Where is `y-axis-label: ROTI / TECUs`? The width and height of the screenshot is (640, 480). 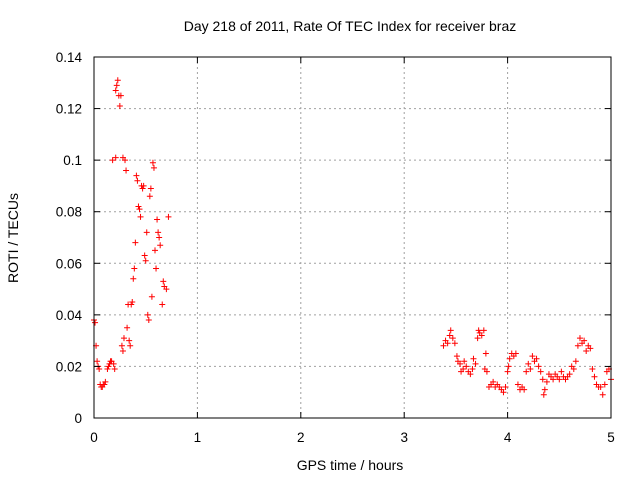 y-axis-label: ROTI / TECUs is located at coordinates (13, 238).